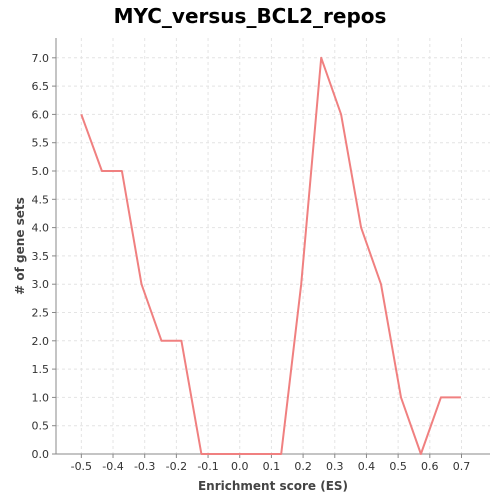 The height and width of the screenshot is (504, 500). Describe the element at coordinates (41, 86) in the screenshot. I see `y-tick-label: 6.5` at that location.